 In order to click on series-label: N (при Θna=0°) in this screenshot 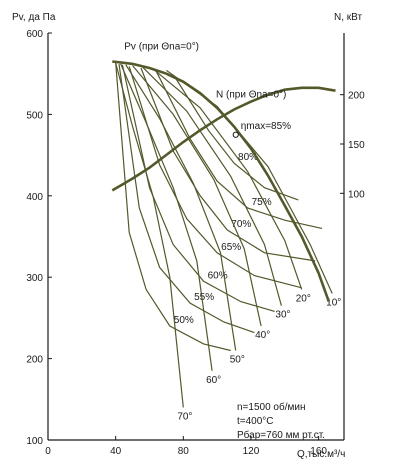, I will do `click(251, 94)`.